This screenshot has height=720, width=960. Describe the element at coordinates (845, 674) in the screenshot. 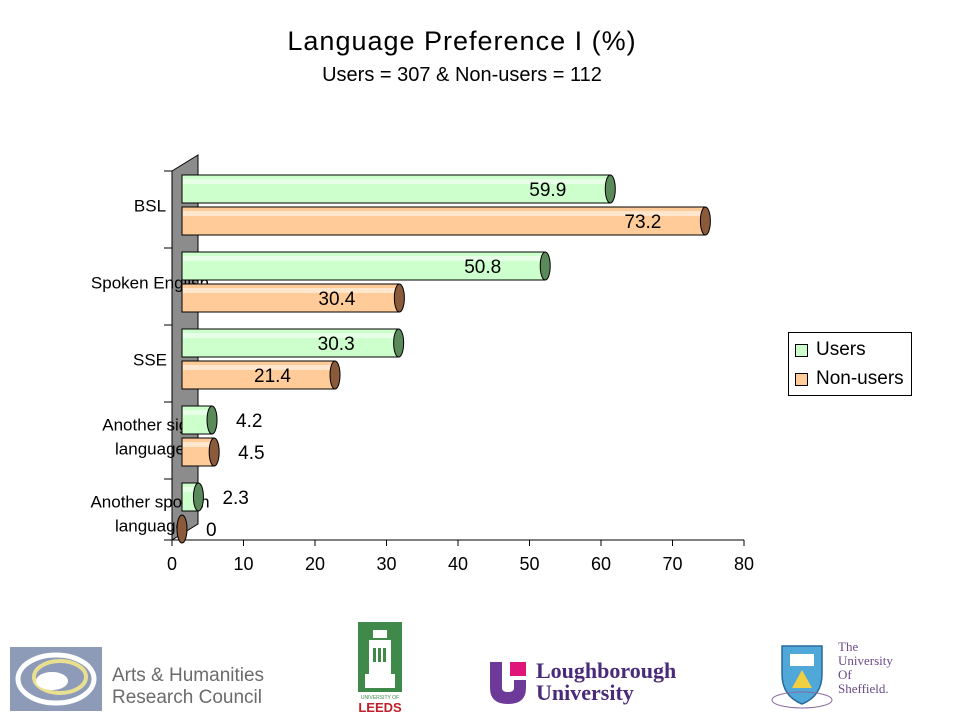

I see `sheffield-line3: Of` at that location.